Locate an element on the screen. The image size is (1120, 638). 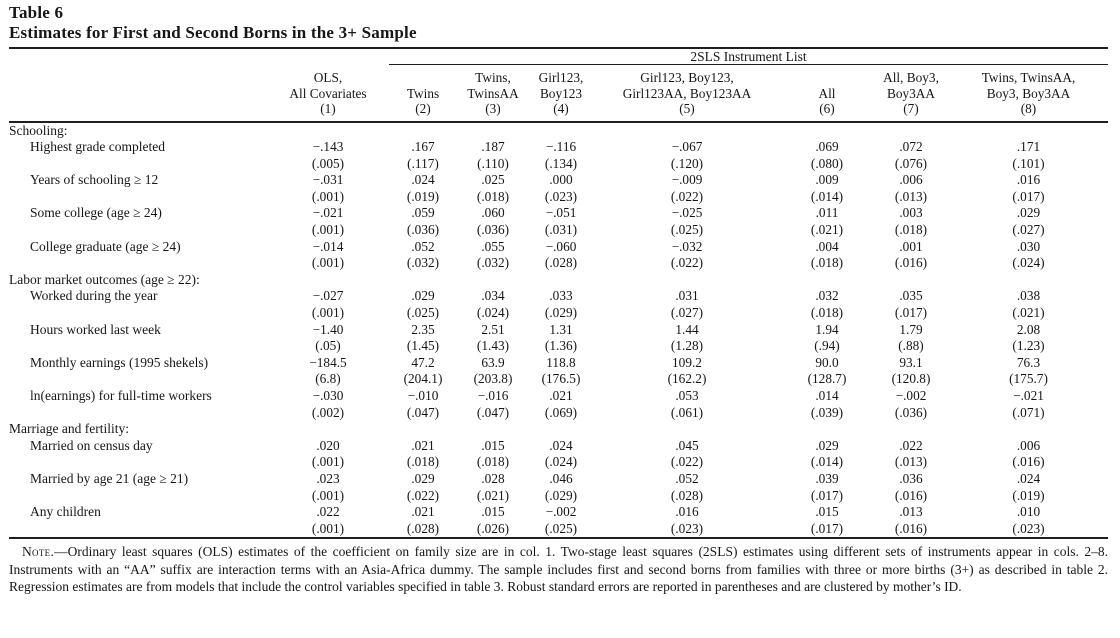
standard-error-cell: (.080) is located at coordinates (827, 163).